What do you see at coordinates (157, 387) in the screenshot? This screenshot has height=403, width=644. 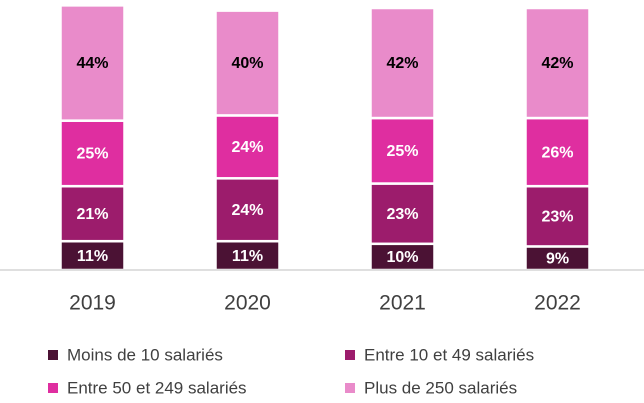 I see `legend-label: Entre 50 et 249 salariés` at bounding box center [157, 387].